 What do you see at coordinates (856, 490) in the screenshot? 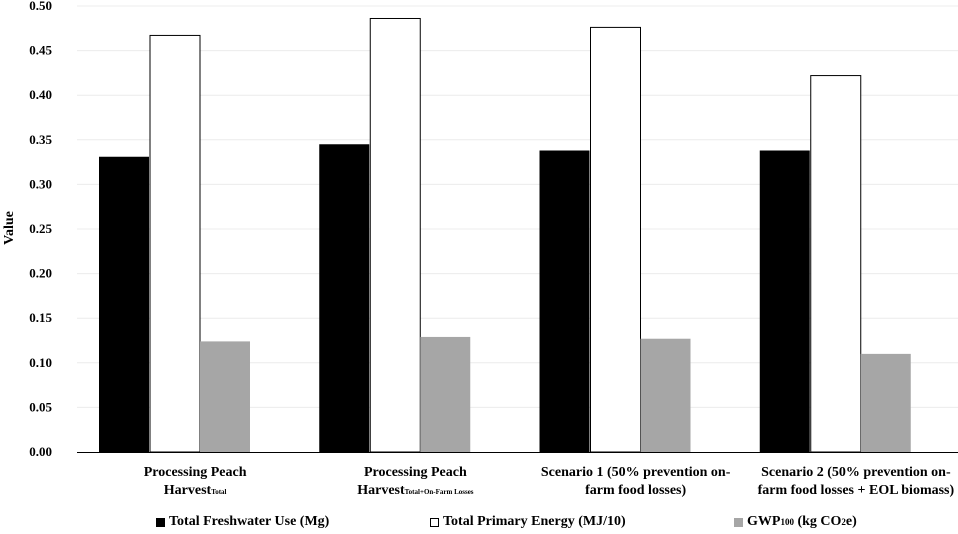
I see `x-category-label-line2: farm food losses + EOL biomass)` at bounding box center [856, 490].